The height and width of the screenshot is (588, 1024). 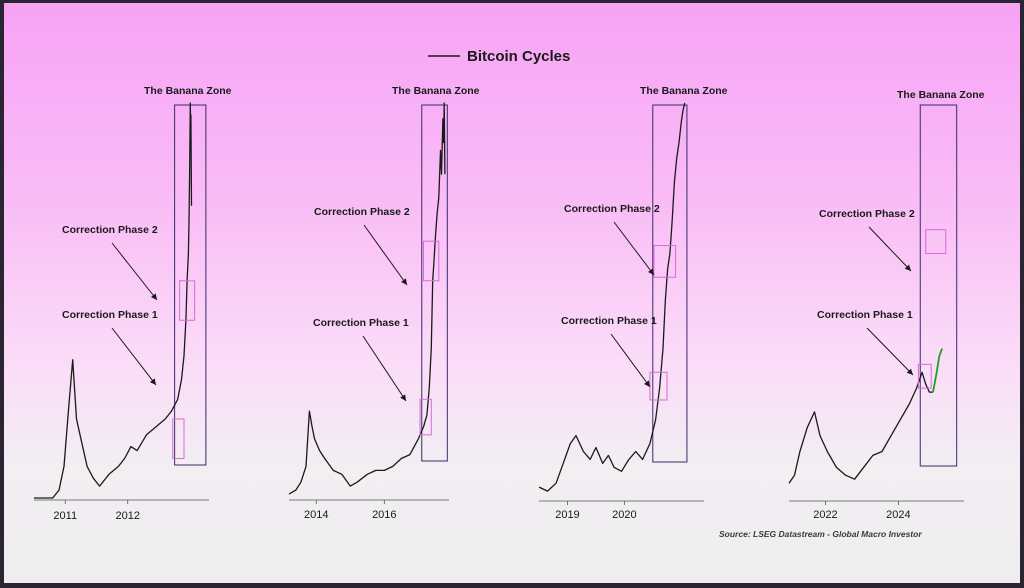 What do you see at coordinates (937, 370) in the screenshot?
I see `current-cycle-line` at bounding box center [937, 370].